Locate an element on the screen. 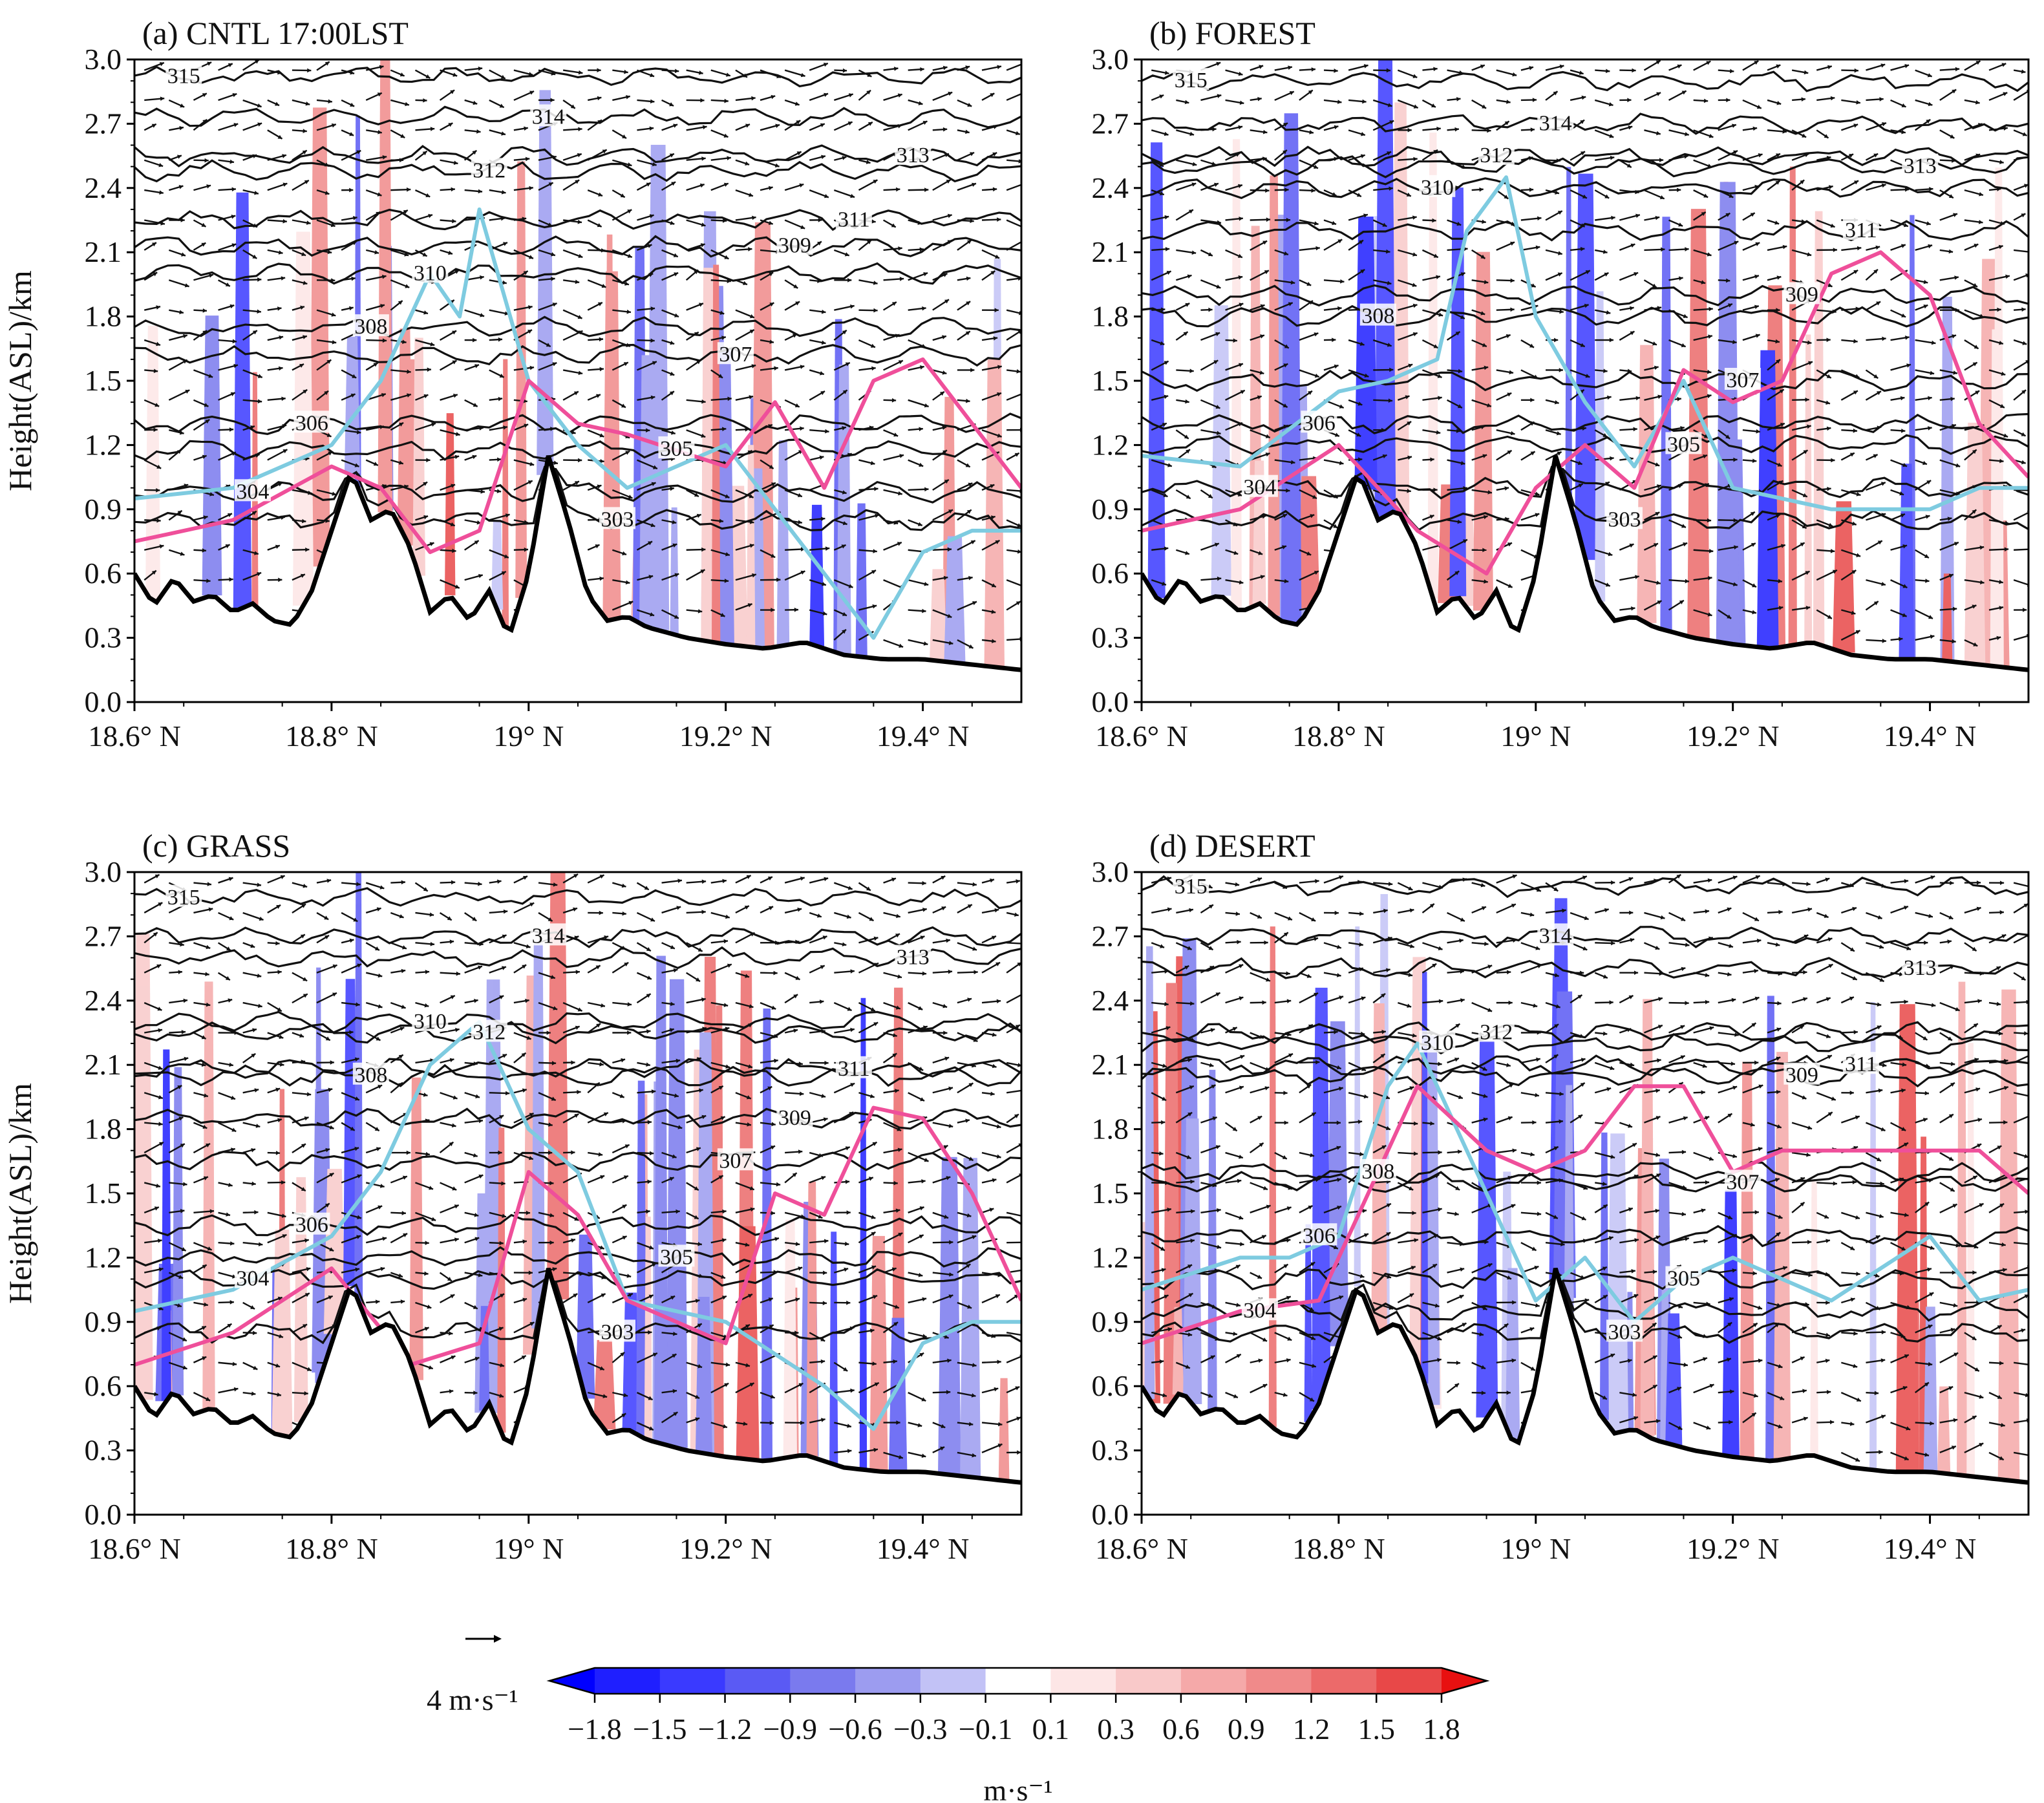  x-tick-label: 18.6° N is located at coordinates (134, 736).